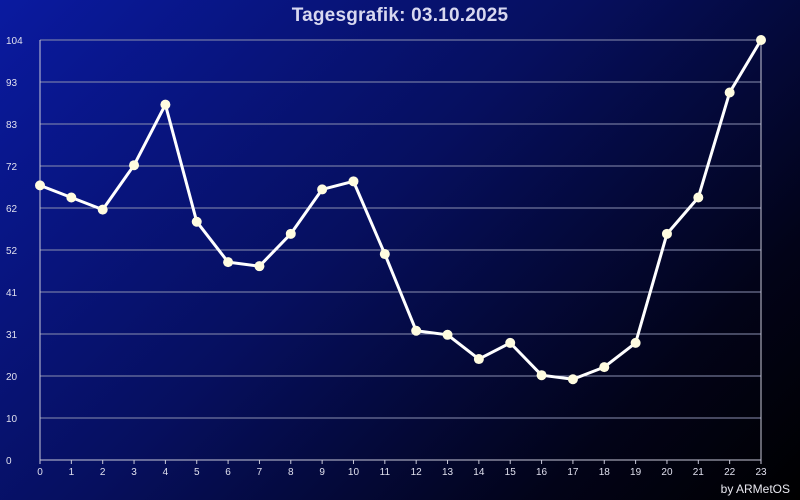 The image size is (800, 500). Describe the element at coordinates (12, 335) in the screenshot. I see `y-tick-label: 31` at that location.